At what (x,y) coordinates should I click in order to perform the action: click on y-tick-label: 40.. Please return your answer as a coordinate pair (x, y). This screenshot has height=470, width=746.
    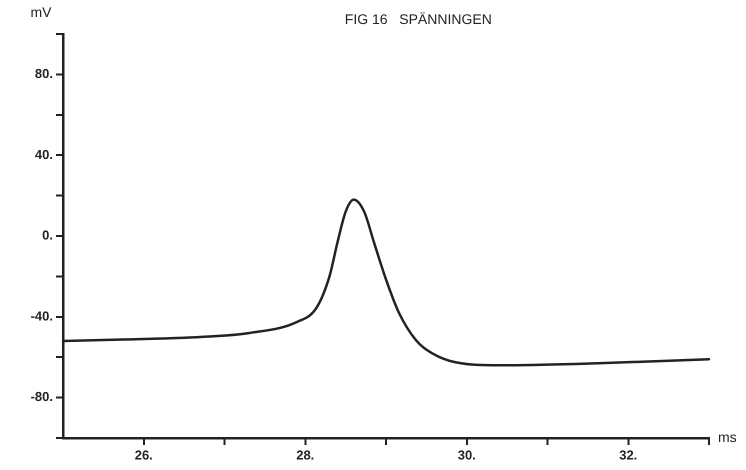
    Looking at the image, I should click on (43, 154).